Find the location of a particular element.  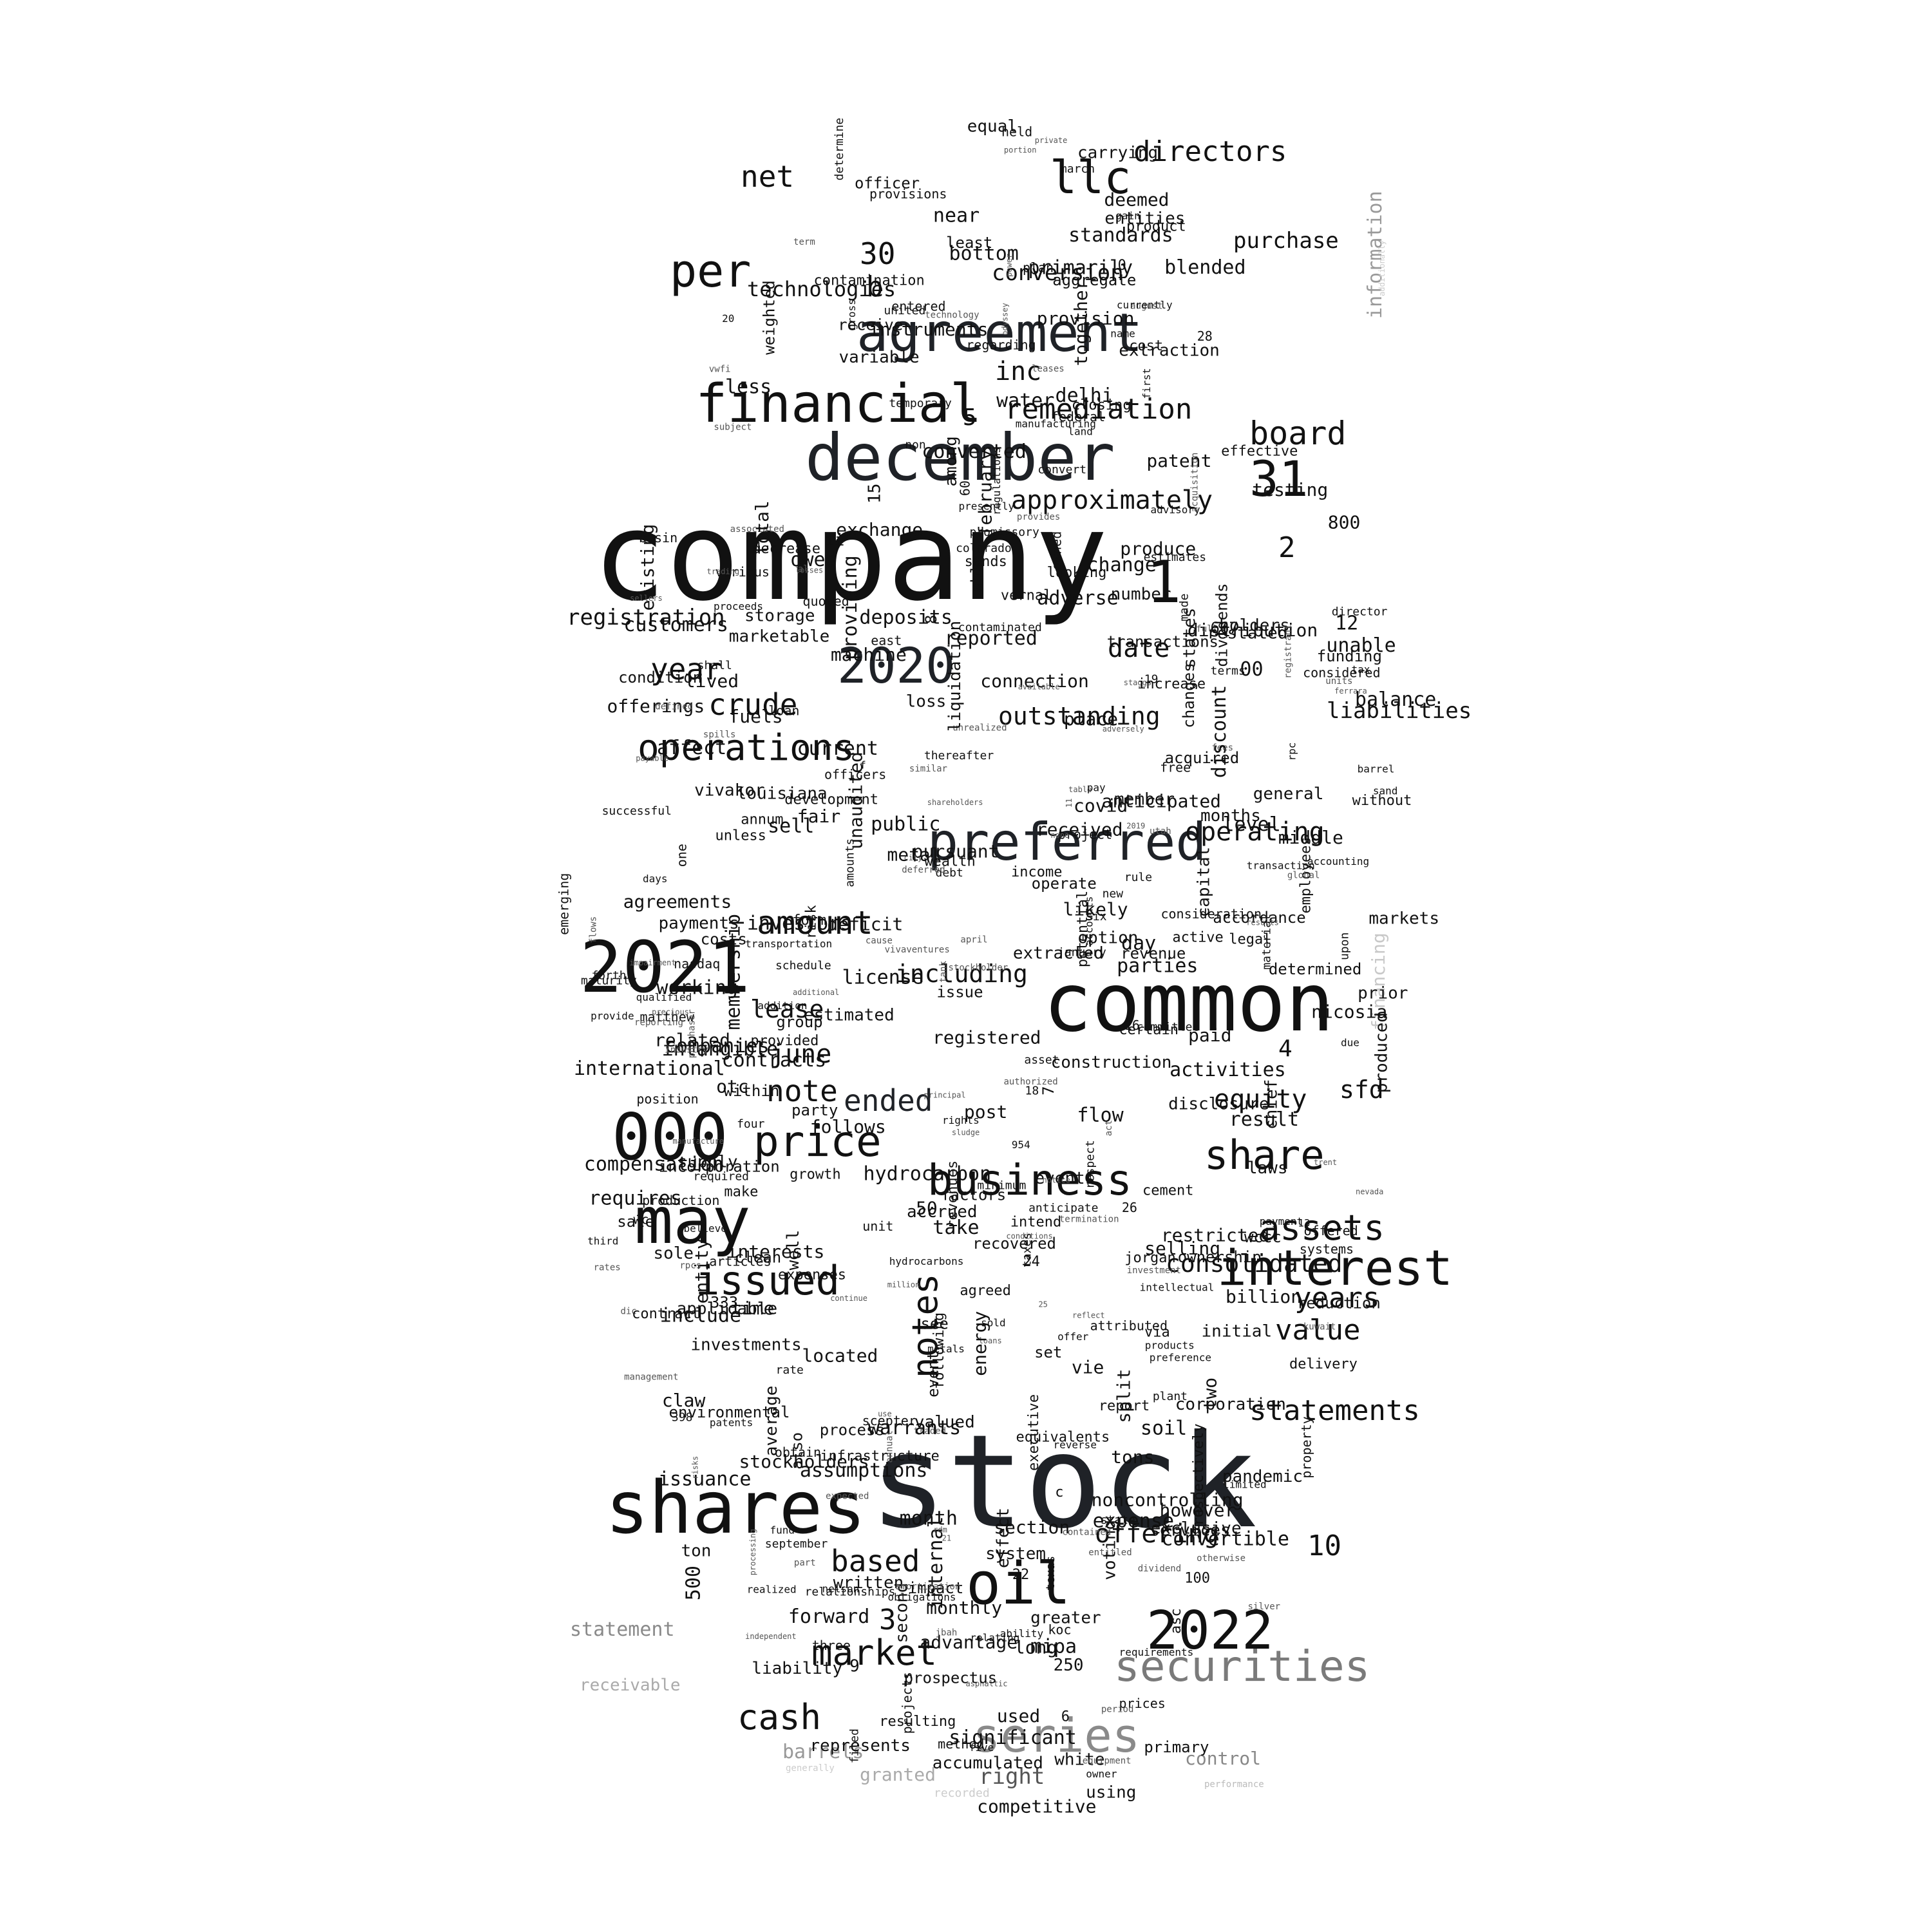

word-owned: owned is located at coordinates (1057, 550).